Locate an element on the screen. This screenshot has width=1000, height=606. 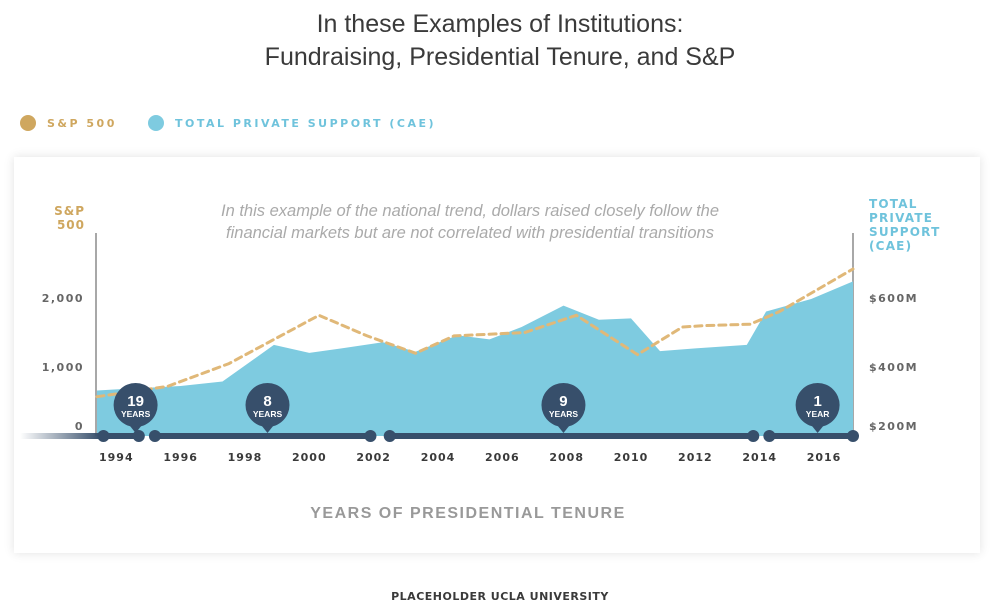
right-axis-label-line-3: SUPPORT is located at coordinates (904, 232).